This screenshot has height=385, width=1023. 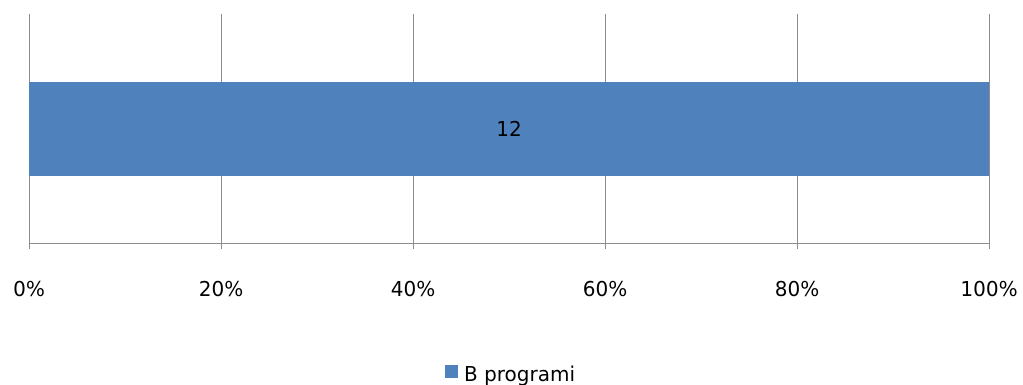 What do you see at coordinates (221, 289) in the screenshot?
I see `x-tick-label-1: 20%` at bounding box center [221, 289].